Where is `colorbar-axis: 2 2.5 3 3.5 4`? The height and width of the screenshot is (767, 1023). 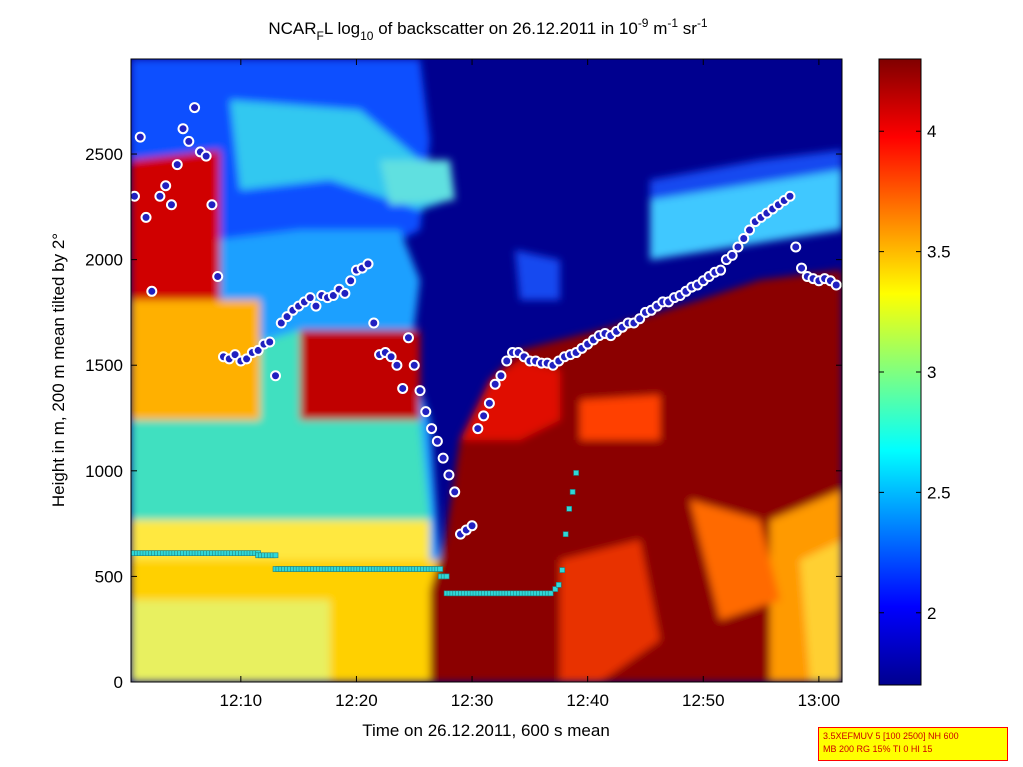 colorbar-axis: 2 2.5 3 3.5 4 is located at coordinates (915, 372).